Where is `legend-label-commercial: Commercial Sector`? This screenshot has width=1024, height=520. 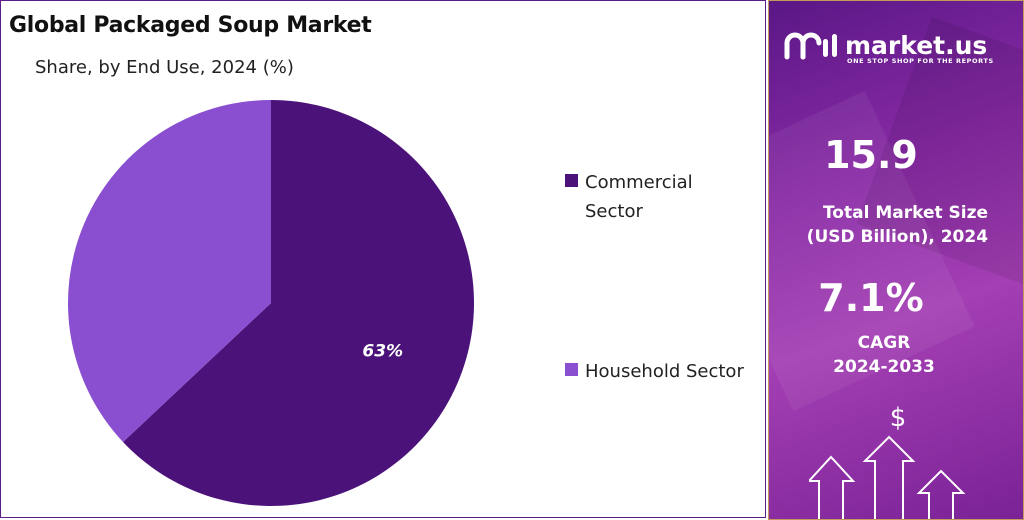
legend-label-commercial: Commercial Sector is located at coordinates (639, 197).